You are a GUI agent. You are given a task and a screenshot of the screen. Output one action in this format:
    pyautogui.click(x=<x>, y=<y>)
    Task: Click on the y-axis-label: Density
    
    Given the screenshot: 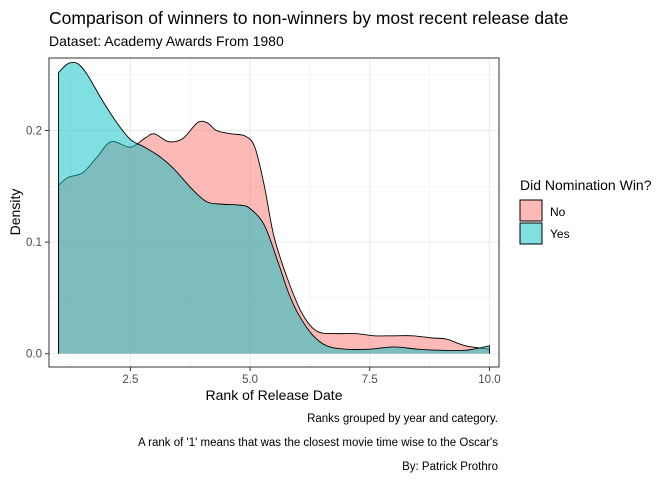 What is the action you would take?
    pyautogui.click(x=15, y=212)
    